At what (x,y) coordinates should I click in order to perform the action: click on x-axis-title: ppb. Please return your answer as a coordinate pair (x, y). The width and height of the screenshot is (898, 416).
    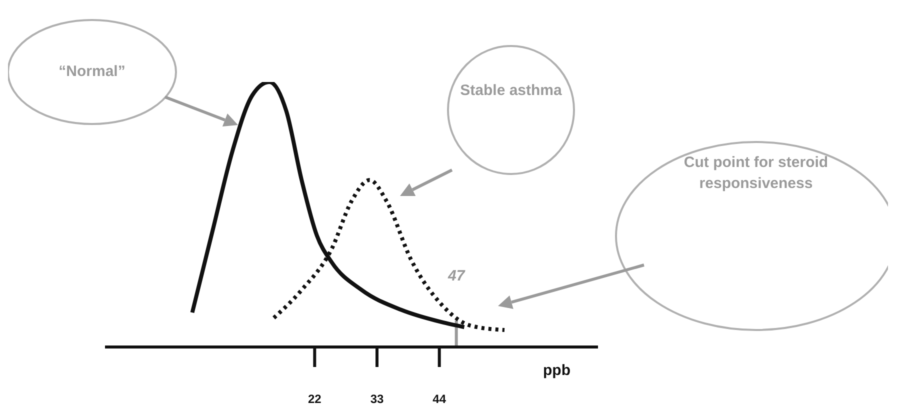
    Looking at the image, I should click on (556, 370).